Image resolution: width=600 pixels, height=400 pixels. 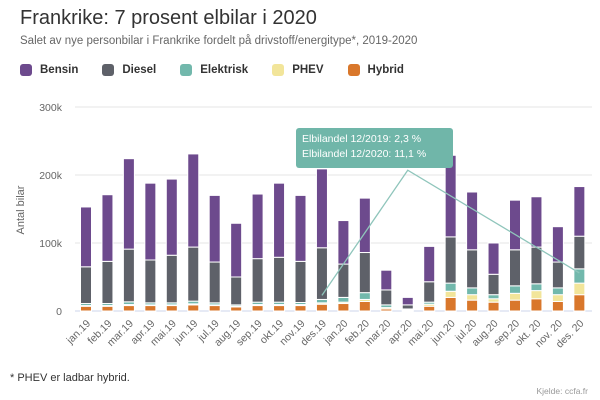 I want to click on bar-diesel-jul20, so click(x=472, y=269).